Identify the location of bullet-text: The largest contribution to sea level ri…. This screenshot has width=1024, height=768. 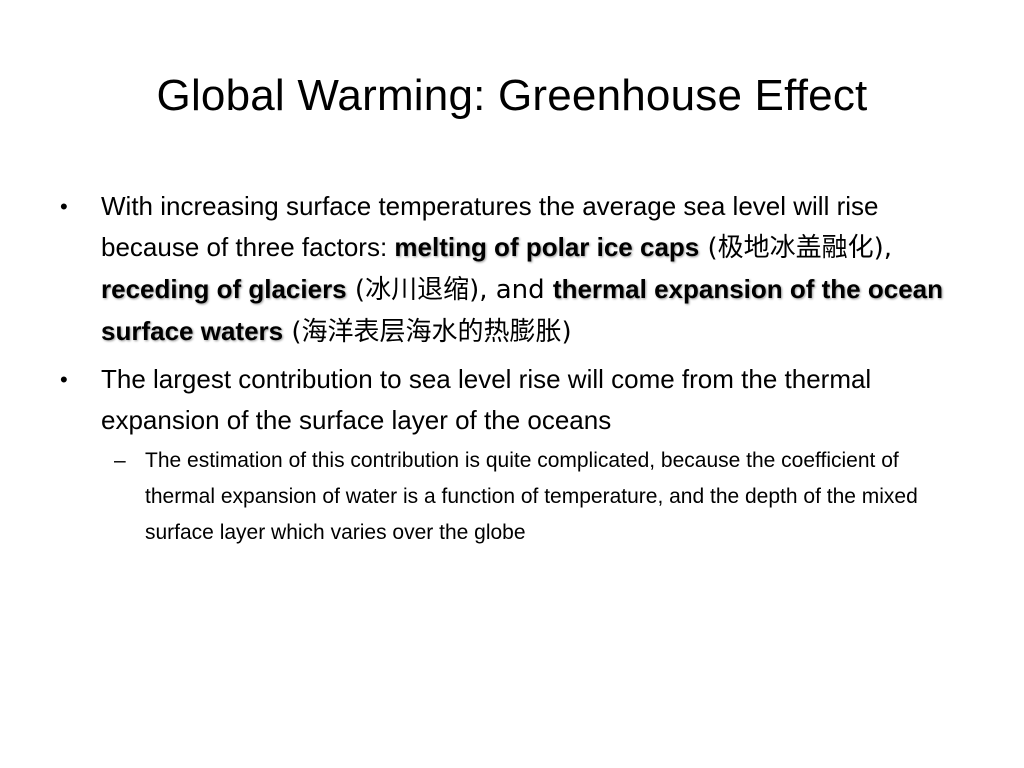
(486, 399).